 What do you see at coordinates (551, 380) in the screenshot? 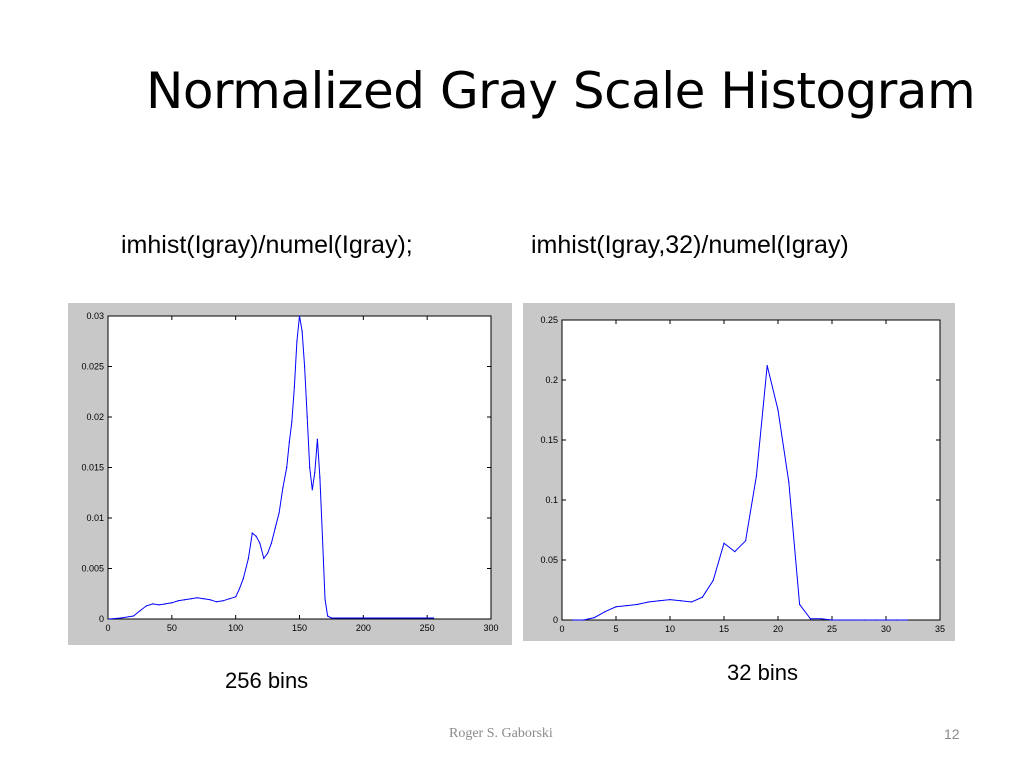
I see `y-tick-label: 0.2` at bounding box center [551, 380].